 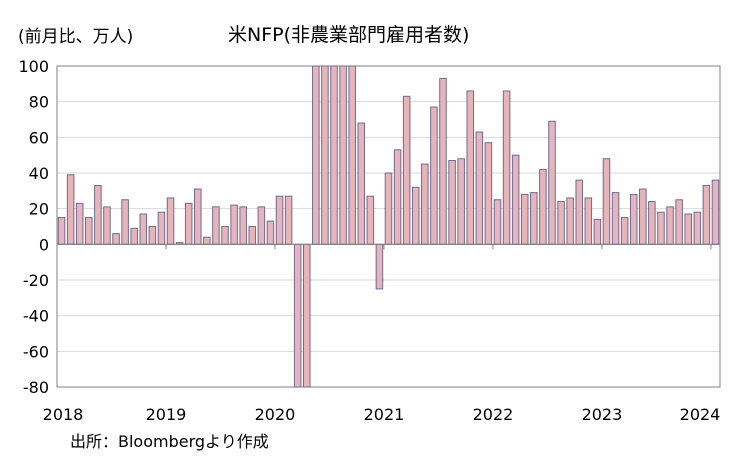 What do you see at coordinates (349, 35) in the screenshot?
I see `chart-title: 米NFP(非農業部門雇用者数)` at bounding box center [349, 35].